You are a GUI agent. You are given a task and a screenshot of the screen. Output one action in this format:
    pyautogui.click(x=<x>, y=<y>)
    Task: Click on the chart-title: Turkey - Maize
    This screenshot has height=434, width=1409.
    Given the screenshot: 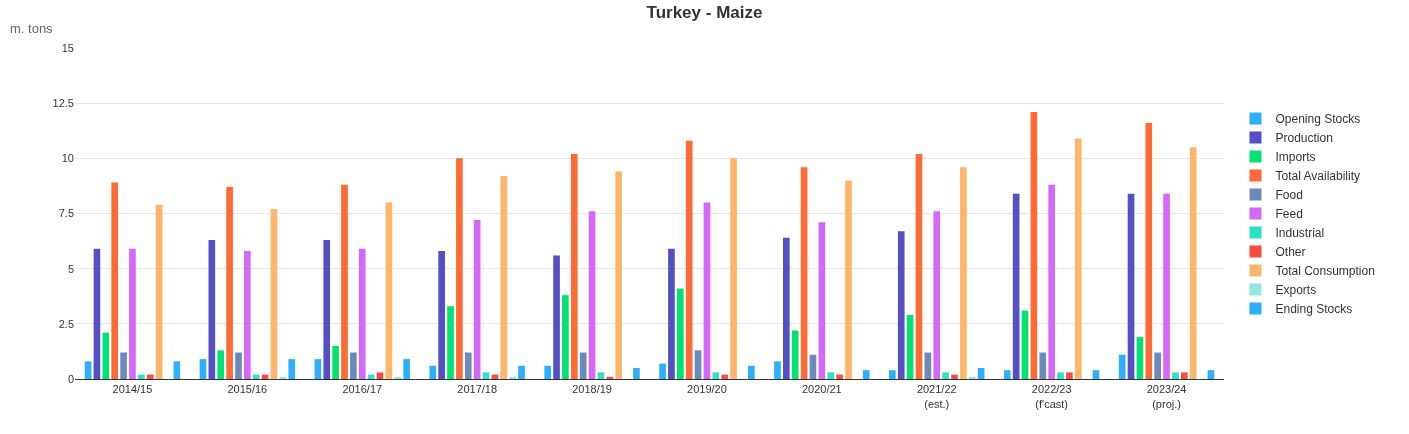 What is the action you would take?
    pyautogui.click(x=704, y=13)
    